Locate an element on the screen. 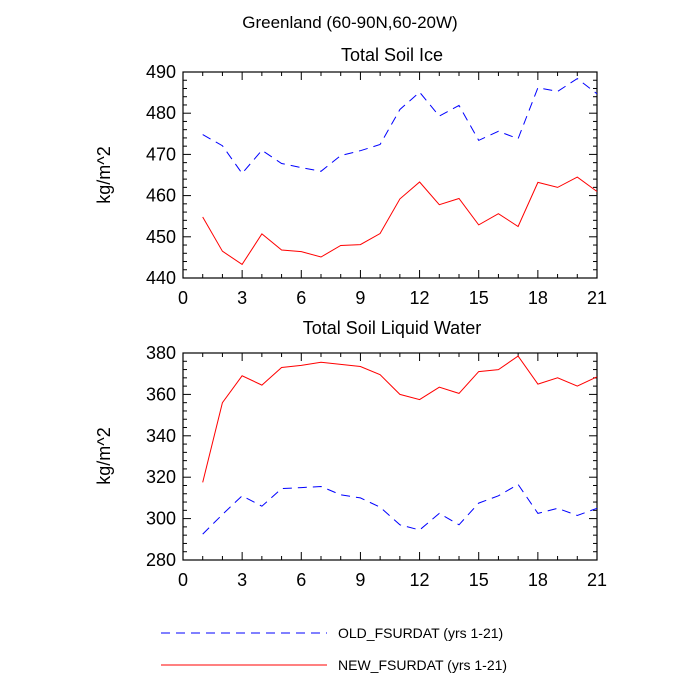 The image size is (700, 700). y-tick-label: 450 is located at coordinates (161, 237).